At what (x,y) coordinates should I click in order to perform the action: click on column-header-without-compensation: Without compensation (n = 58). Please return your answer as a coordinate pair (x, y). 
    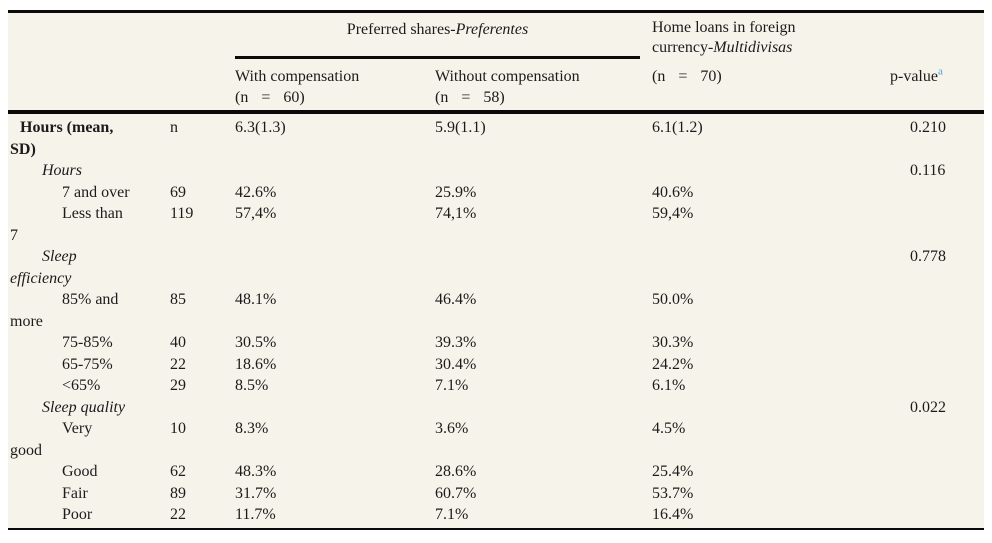
    Looking at the image, I should click on (543, 84).